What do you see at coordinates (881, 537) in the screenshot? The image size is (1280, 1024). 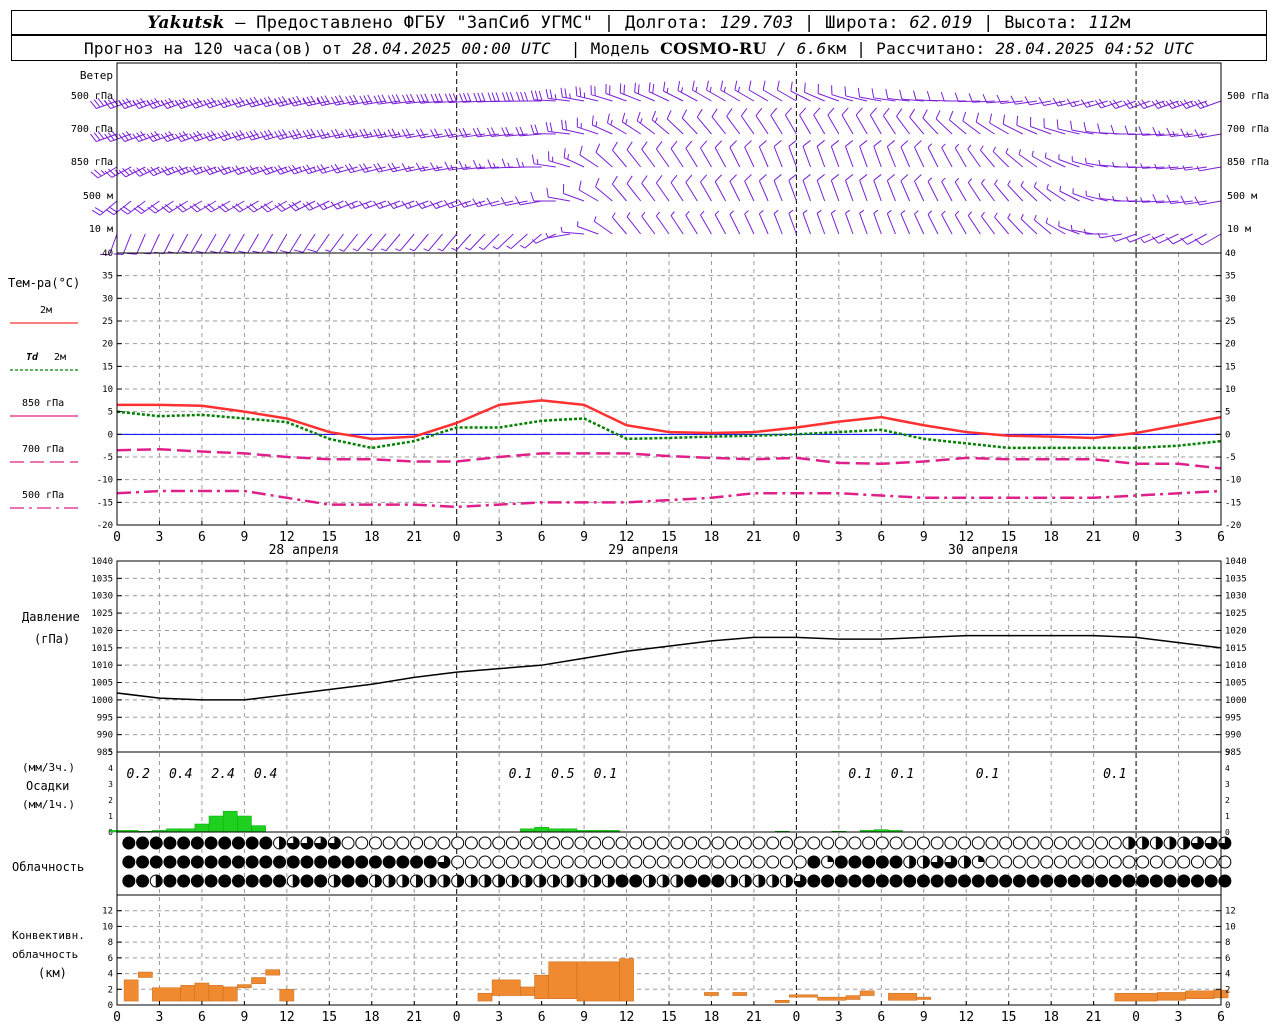 I see `xtick-label-temp: 6` at bounding box center [881, 537].